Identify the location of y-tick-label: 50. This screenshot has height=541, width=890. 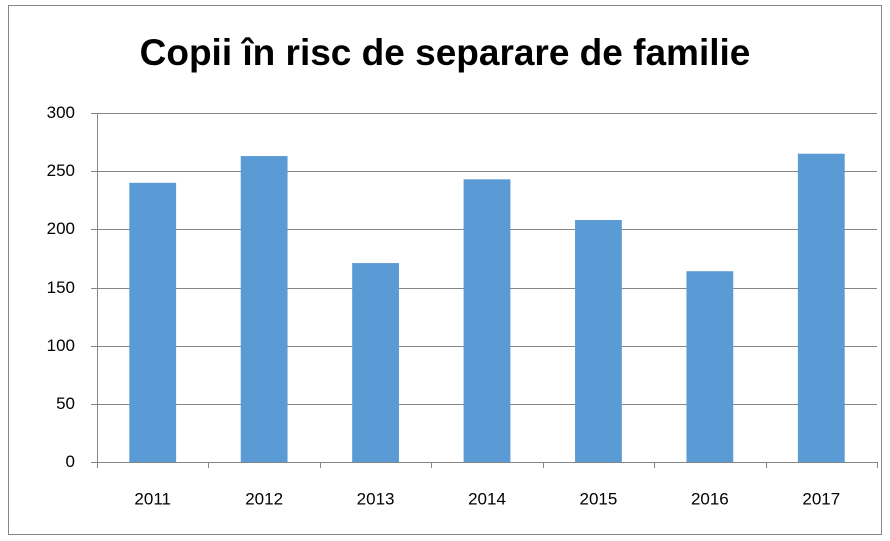
(65, 403).